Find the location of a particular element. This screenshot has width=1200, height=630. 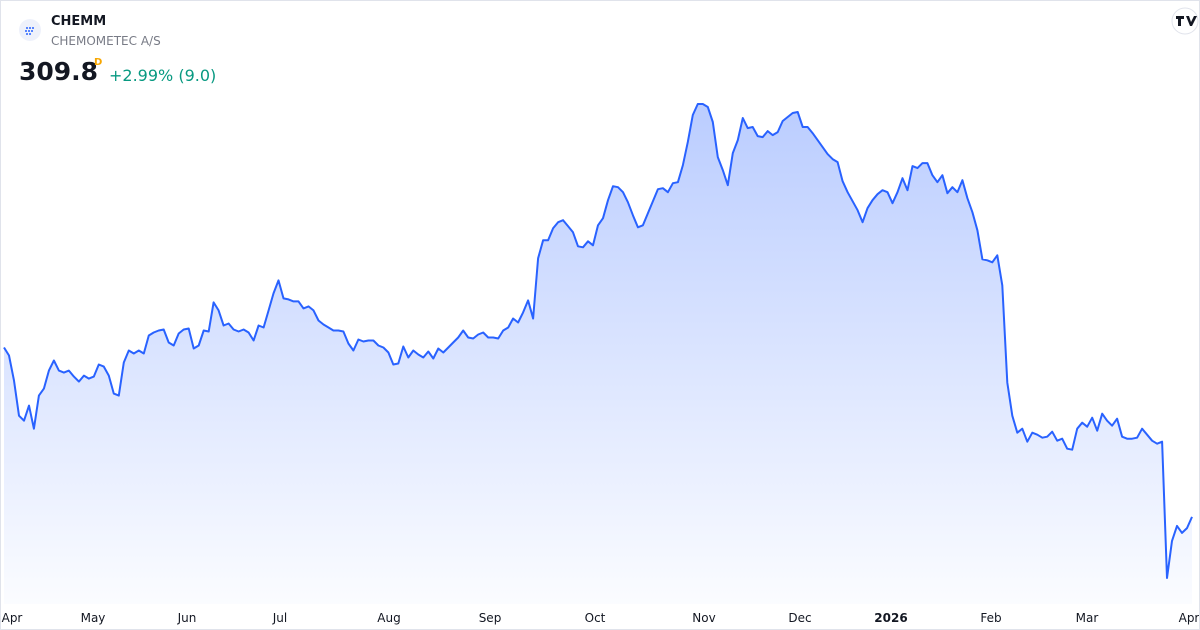

x-tick-label: Mar is located at coordinates (1087, 618).